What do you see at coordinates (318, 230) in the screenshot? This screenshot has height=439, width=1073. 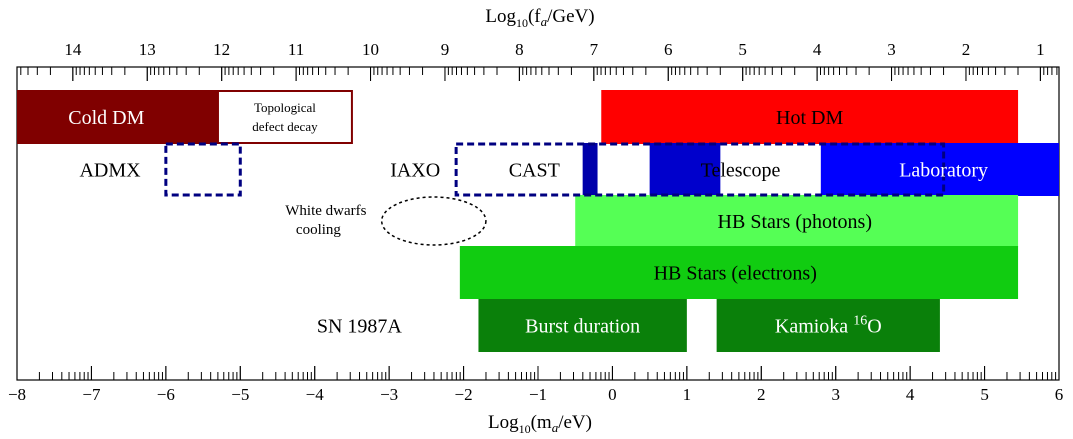 I see `label-white-dwarfs-line2: cooling` at bounding box center [318, 230].